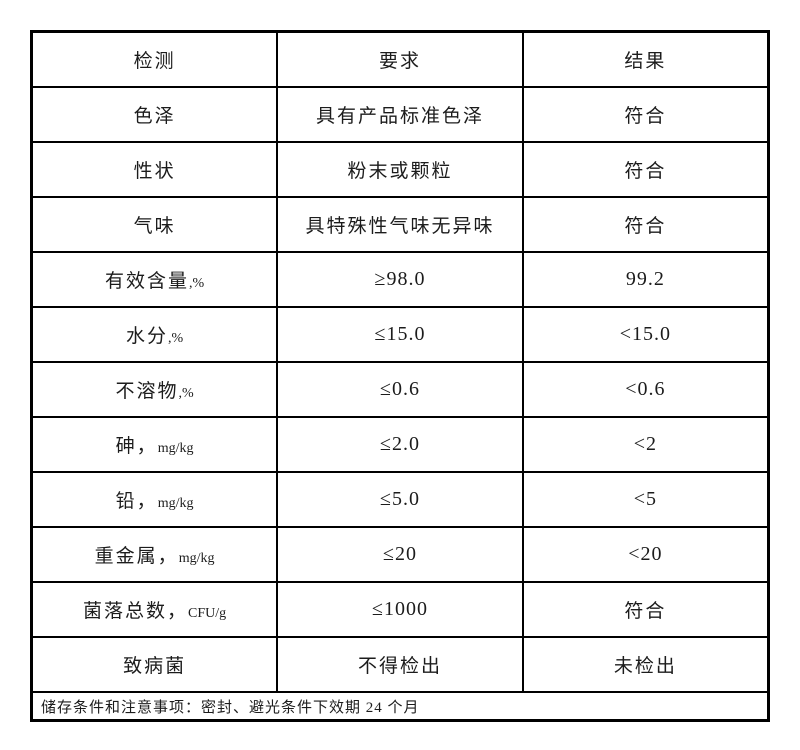  I want to click on requirement-cell: 不得检出, so click(400, 664).